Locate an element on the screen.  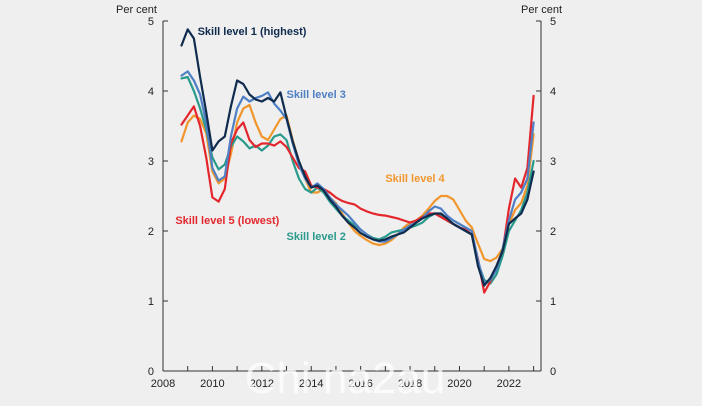
y-tick-label-right: 4 is located at coordinates (553, 92).